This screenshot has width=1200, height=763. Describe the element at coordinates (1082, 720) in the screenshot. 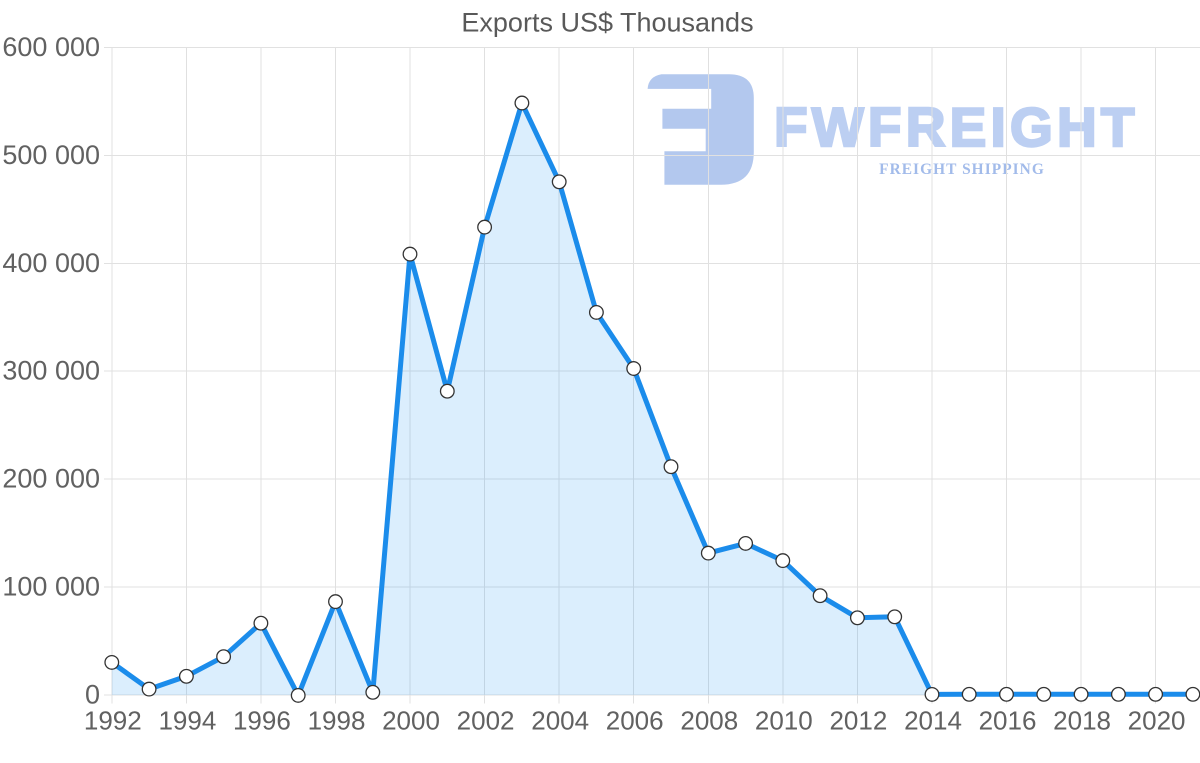

I see `svg-text: 2018` at that location.